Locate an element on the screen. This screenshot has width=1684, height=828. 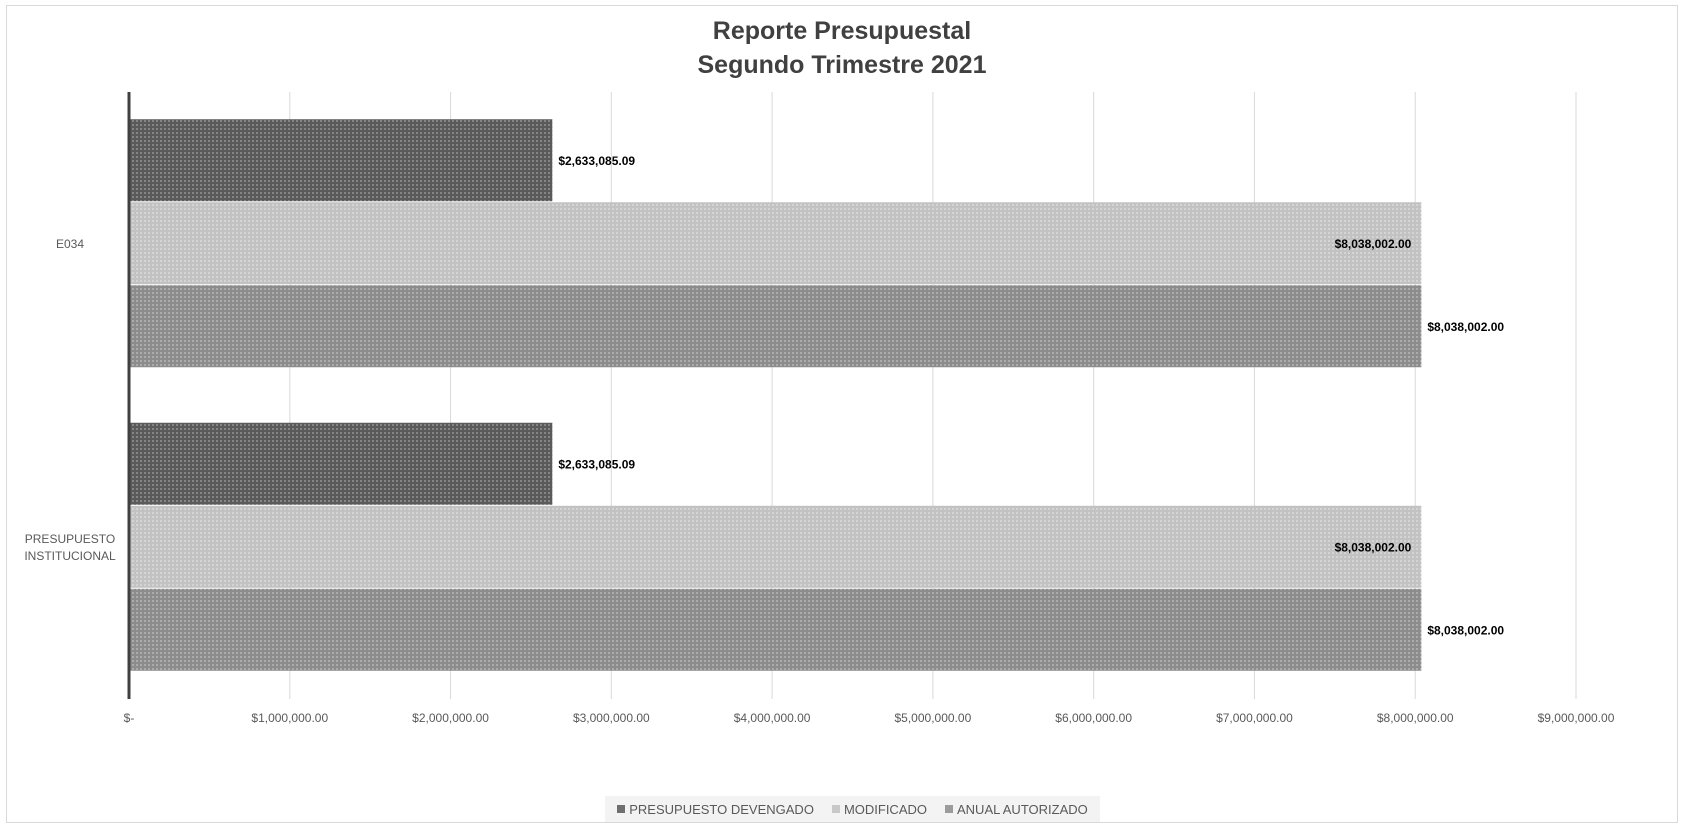
x-tick-label: $3,000,000.00 is located at coordinates (611, 718).